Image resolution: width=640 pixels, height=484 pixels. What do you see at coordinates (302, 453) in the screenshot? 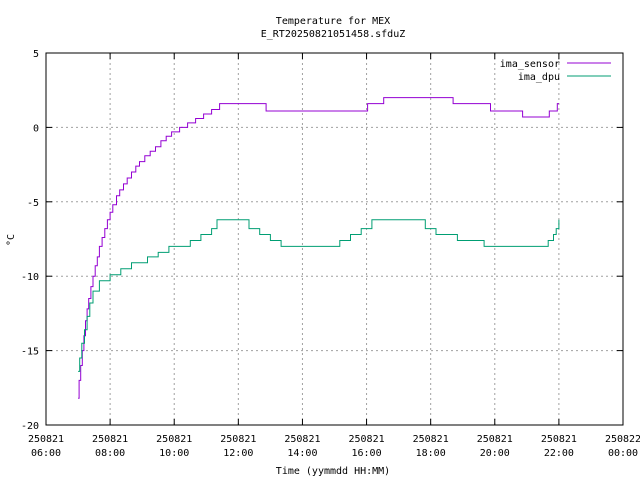
I see `x-tick-label-time: 14:00` at bounding box center [302, 453].